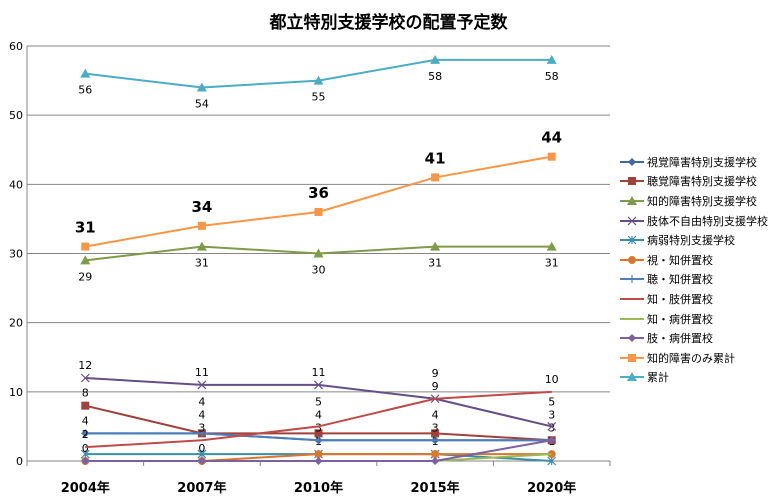  What do you see at coordinates (16, 392) in the screenshot?
I see `y-tick-label: 10` at bounding box center [16, 392].